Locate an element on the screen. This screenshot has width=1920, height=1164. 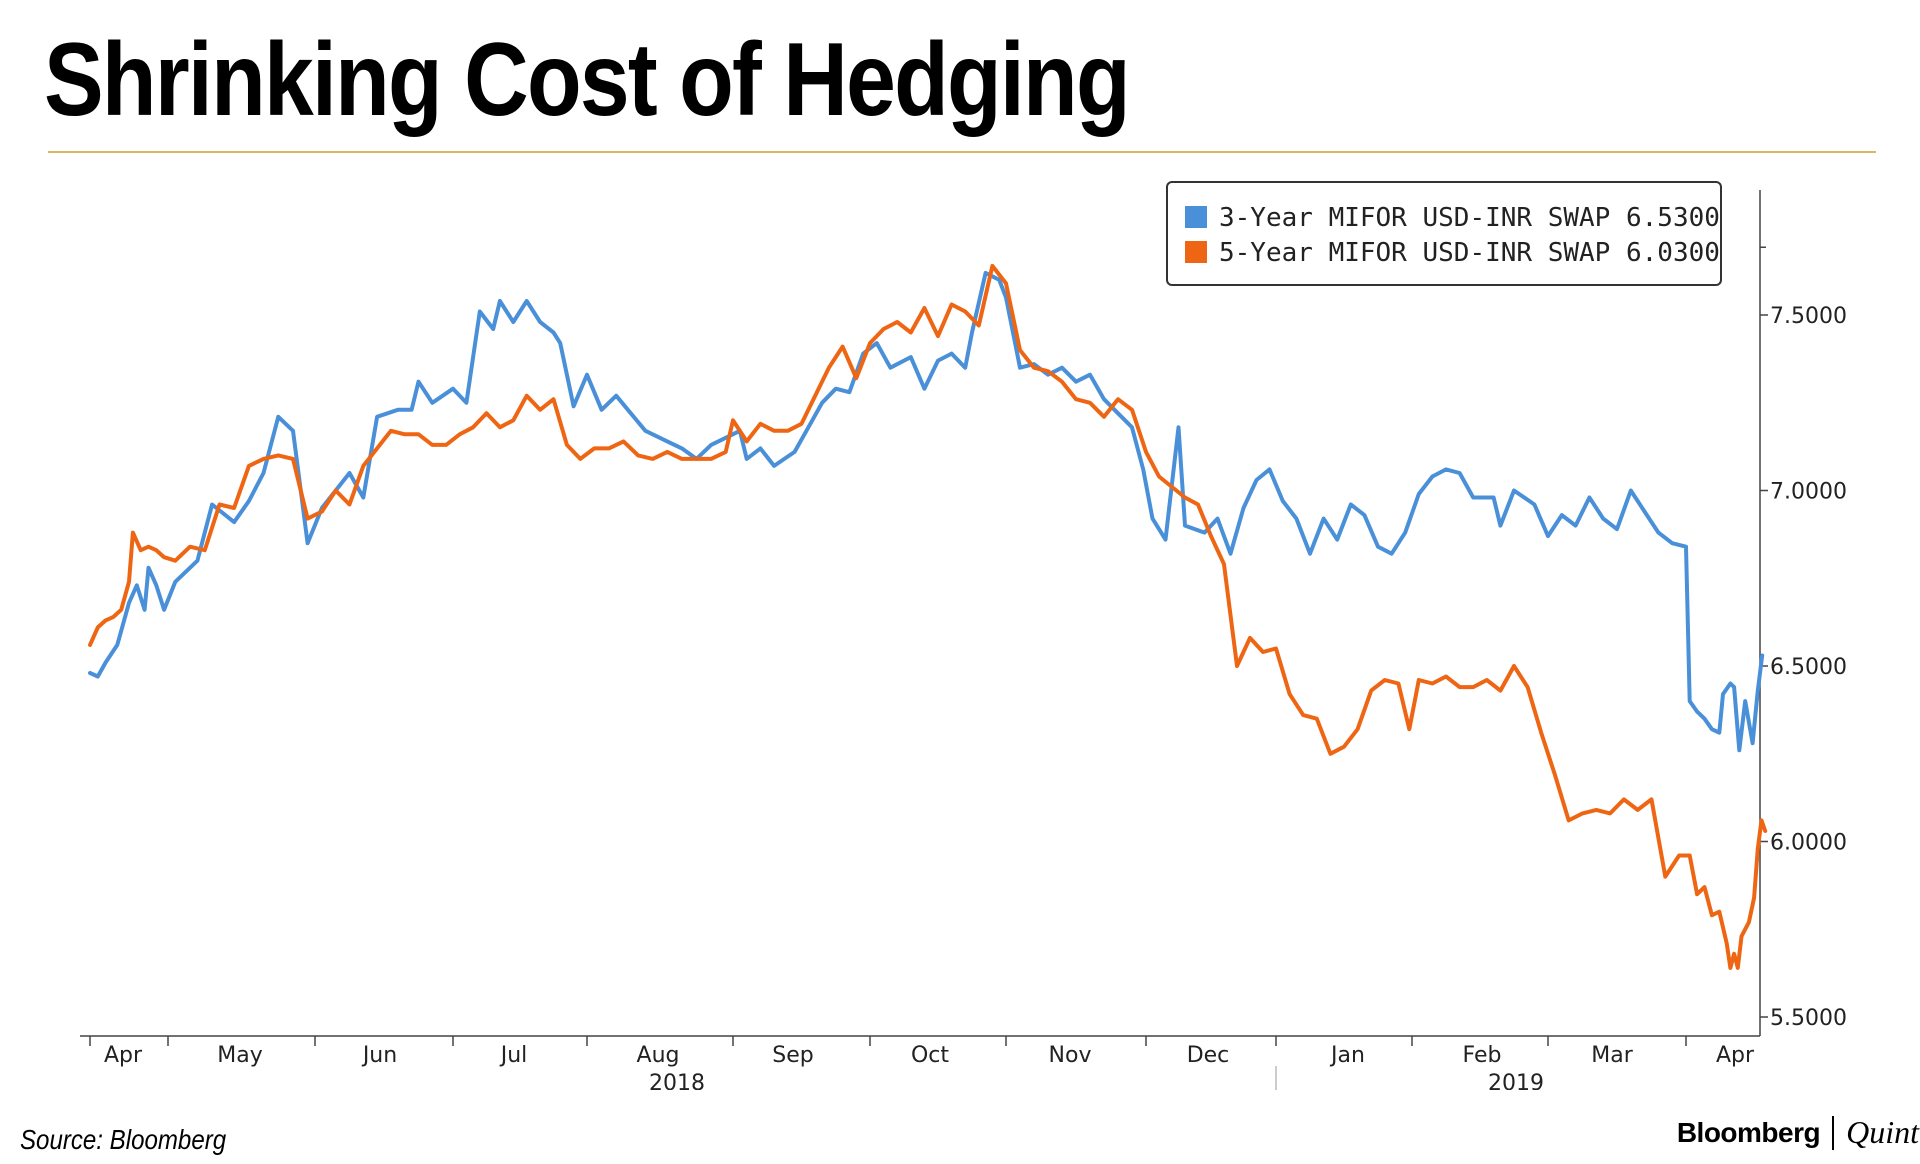
brand-bloomberg: Bloomberg is located at coordinates (1748, 1132).